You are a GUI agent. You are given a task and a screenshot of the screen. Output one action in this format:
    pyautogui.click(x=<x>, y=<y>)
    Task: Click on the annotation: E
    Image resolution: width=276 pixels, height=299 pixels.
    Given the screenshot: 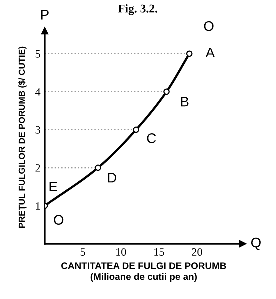 What is the action you would take?
    pyautogui.click(x=54, y=187)
    